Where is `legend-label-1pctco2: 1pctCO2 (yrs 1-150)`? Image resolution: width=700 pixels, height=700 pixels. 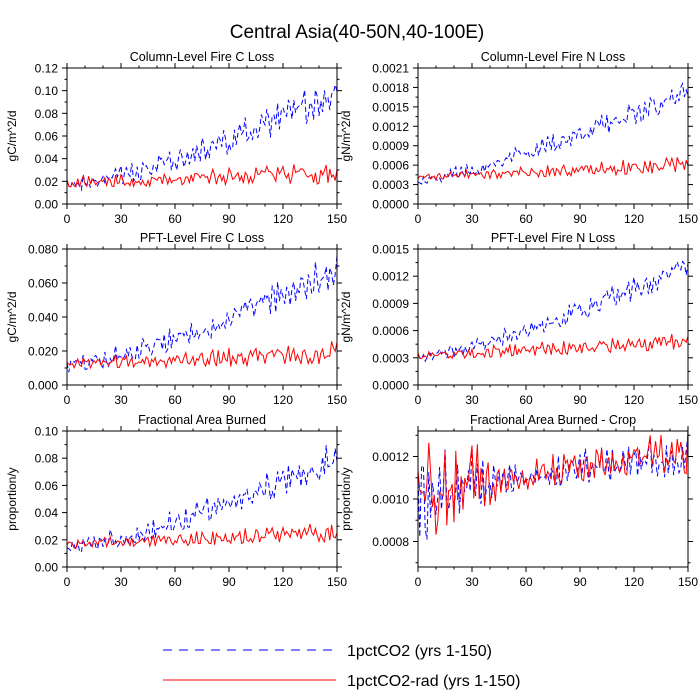
legend-label-1pctco2: 1pctCO2 (yrs 1-150) is located at coordinates (419, 651).